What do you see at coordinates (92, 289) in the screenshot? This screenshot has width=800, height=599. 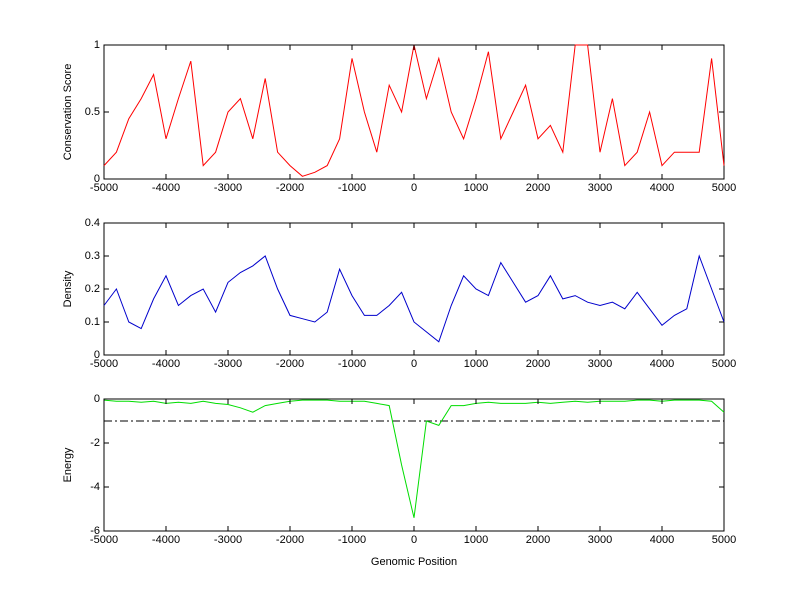 I see `y-tick-label: 0.2` at bounding box center [92, 289].